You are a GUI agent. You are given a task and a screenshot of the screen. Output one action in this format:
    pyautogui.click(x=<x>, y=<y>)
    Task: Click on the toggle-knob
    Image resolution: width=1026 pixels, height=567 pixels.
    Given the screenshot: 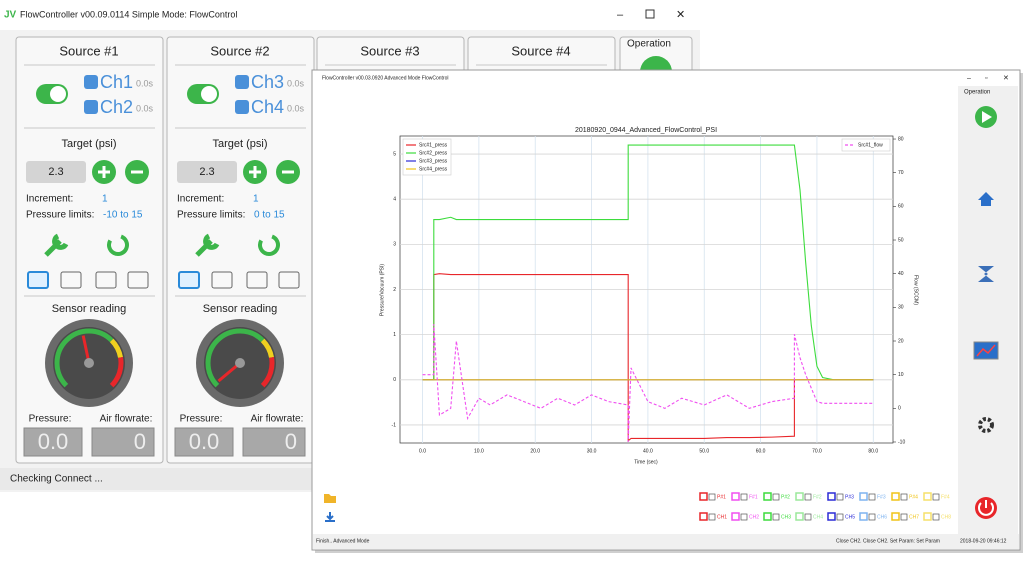 What is the action you would take?
    pyautogui.click(x=209, y=94)
    